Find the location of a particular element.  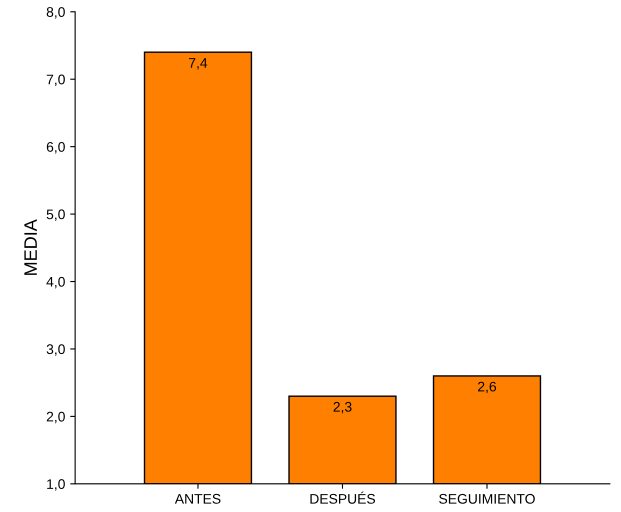

data-label: 2,3 is located at coordinates (343, 408).